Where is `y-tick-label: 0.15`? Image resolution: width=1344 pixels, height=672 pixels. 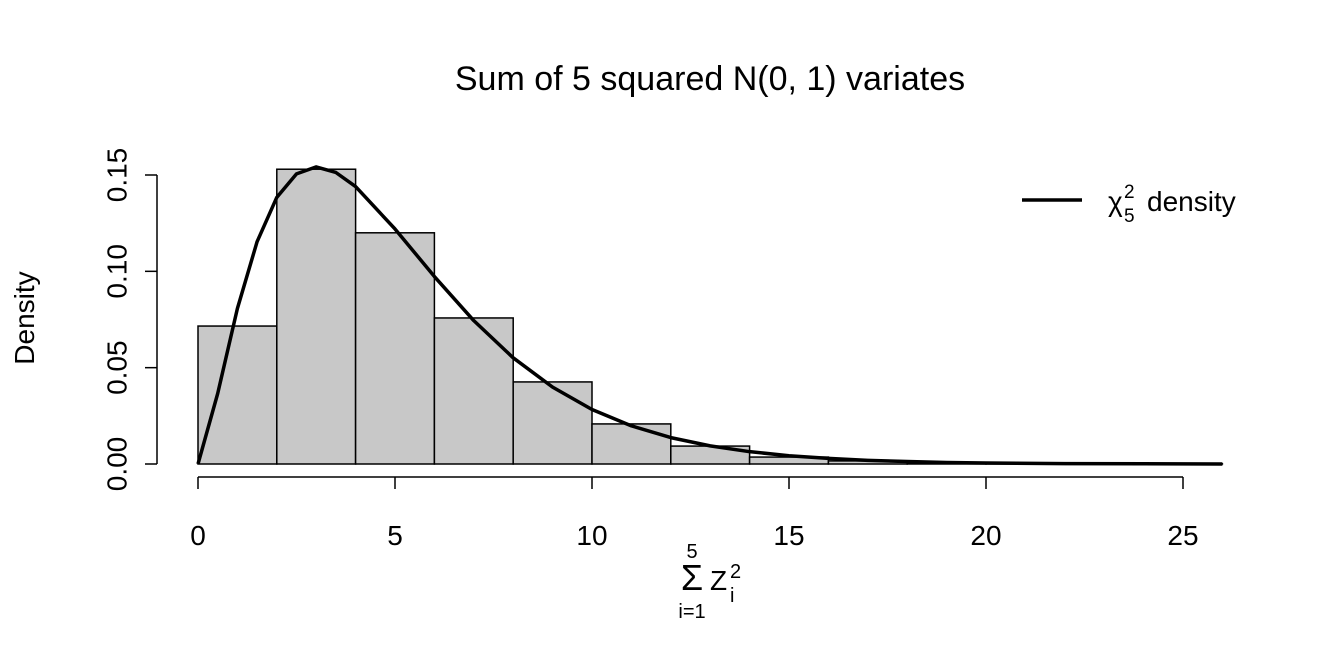 y-tick-label: 0.15 is located at coordinates (116, 175).